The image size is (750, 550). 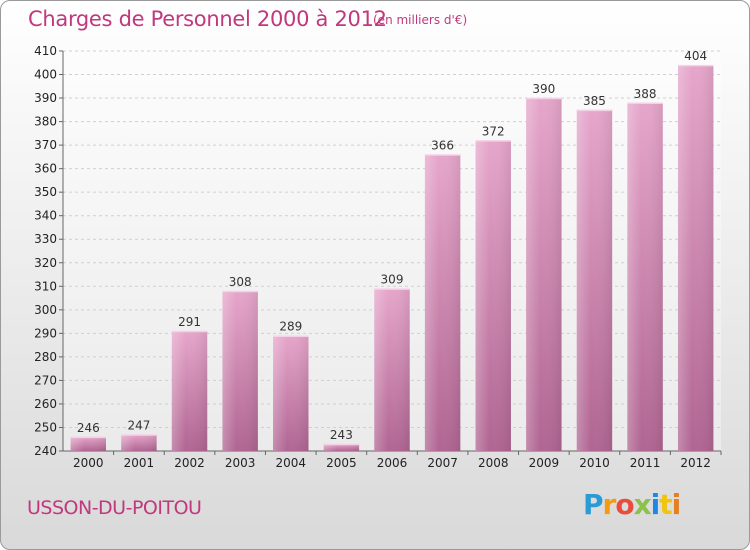 What do you see at coordinates (45, 380) in the screenshot?
I see `y-tick-label: 270` at bounding box center [45, 380].